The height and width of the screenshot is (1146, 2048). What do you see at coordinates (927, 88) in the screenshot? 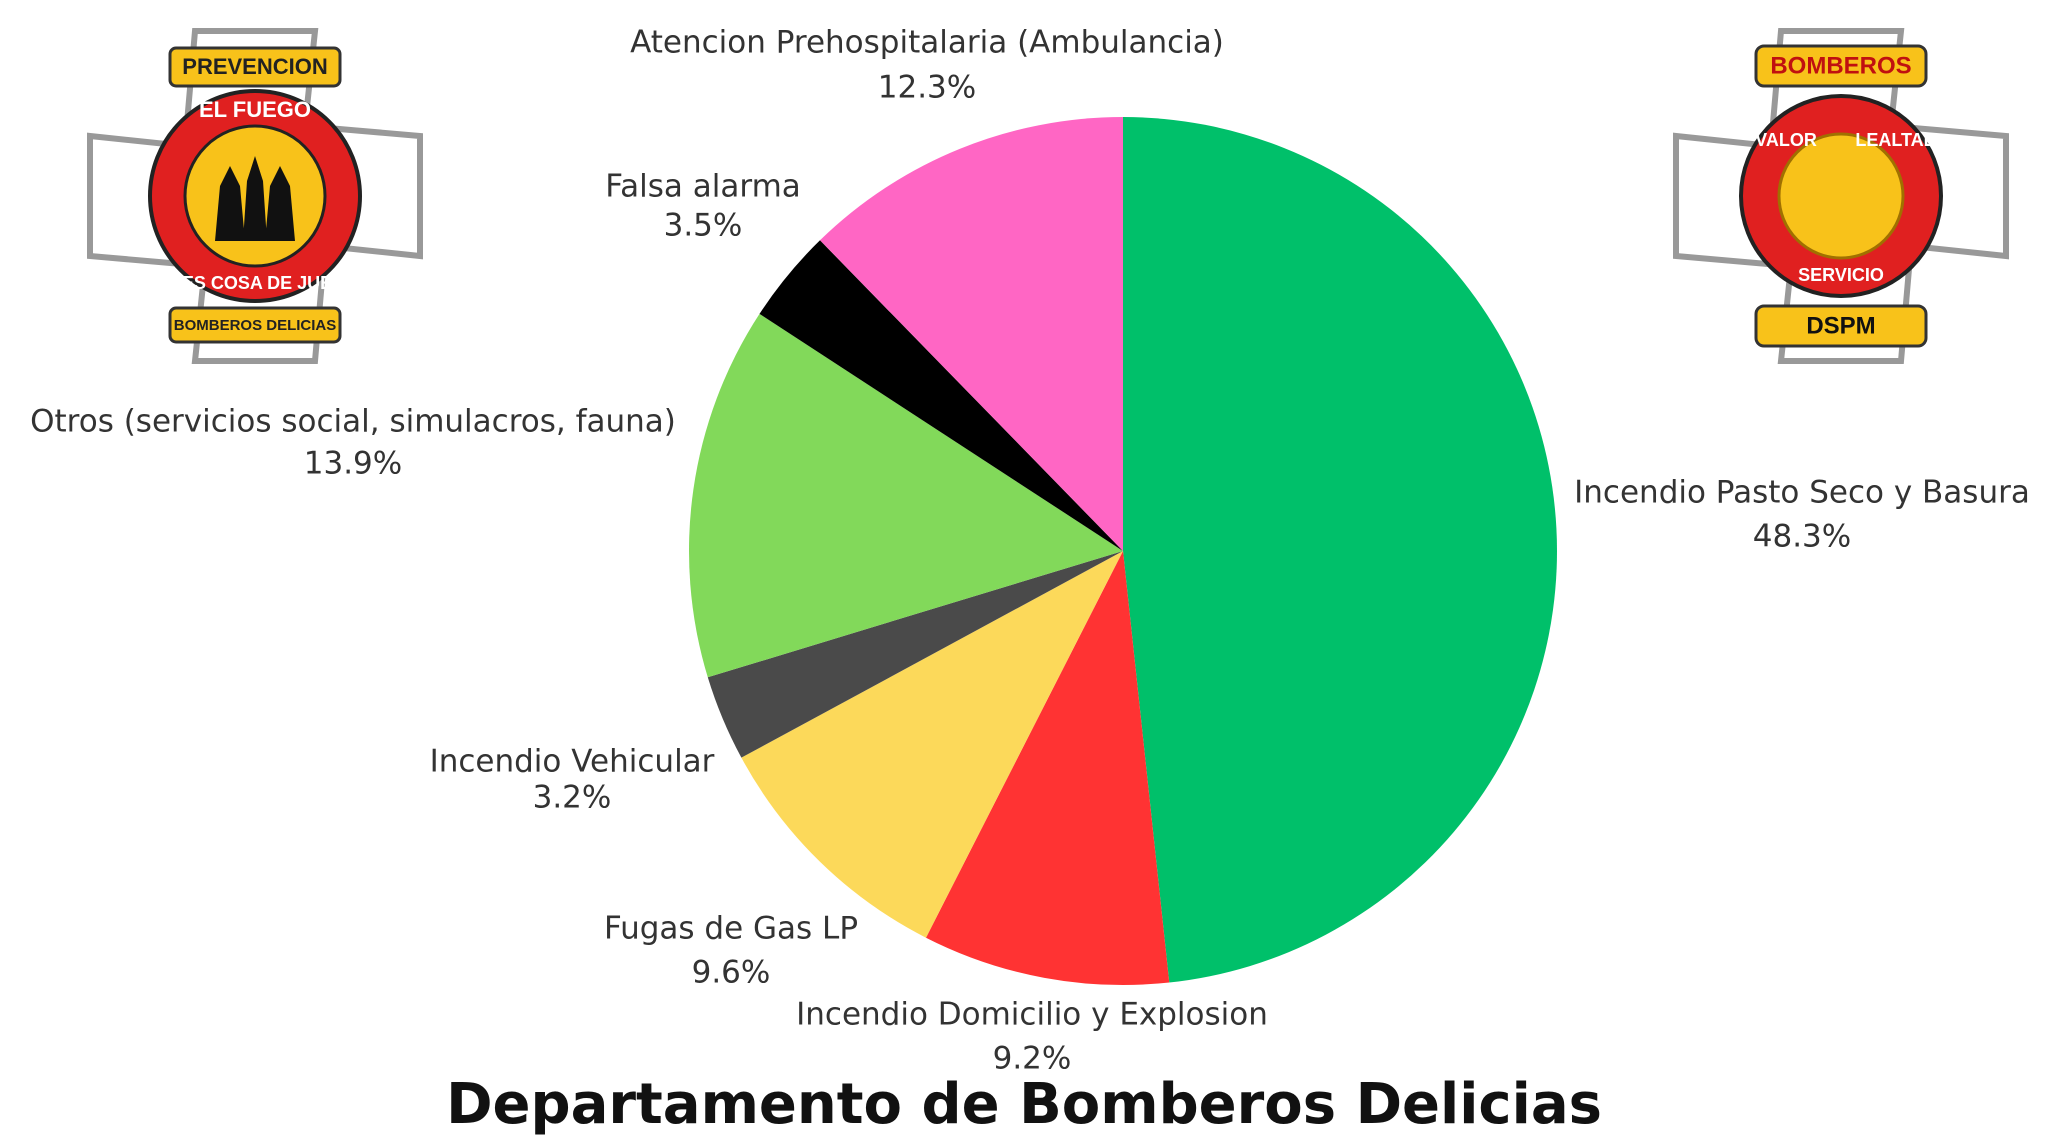
I see `value-label: 12.3%` at bounding box center [927, 88].